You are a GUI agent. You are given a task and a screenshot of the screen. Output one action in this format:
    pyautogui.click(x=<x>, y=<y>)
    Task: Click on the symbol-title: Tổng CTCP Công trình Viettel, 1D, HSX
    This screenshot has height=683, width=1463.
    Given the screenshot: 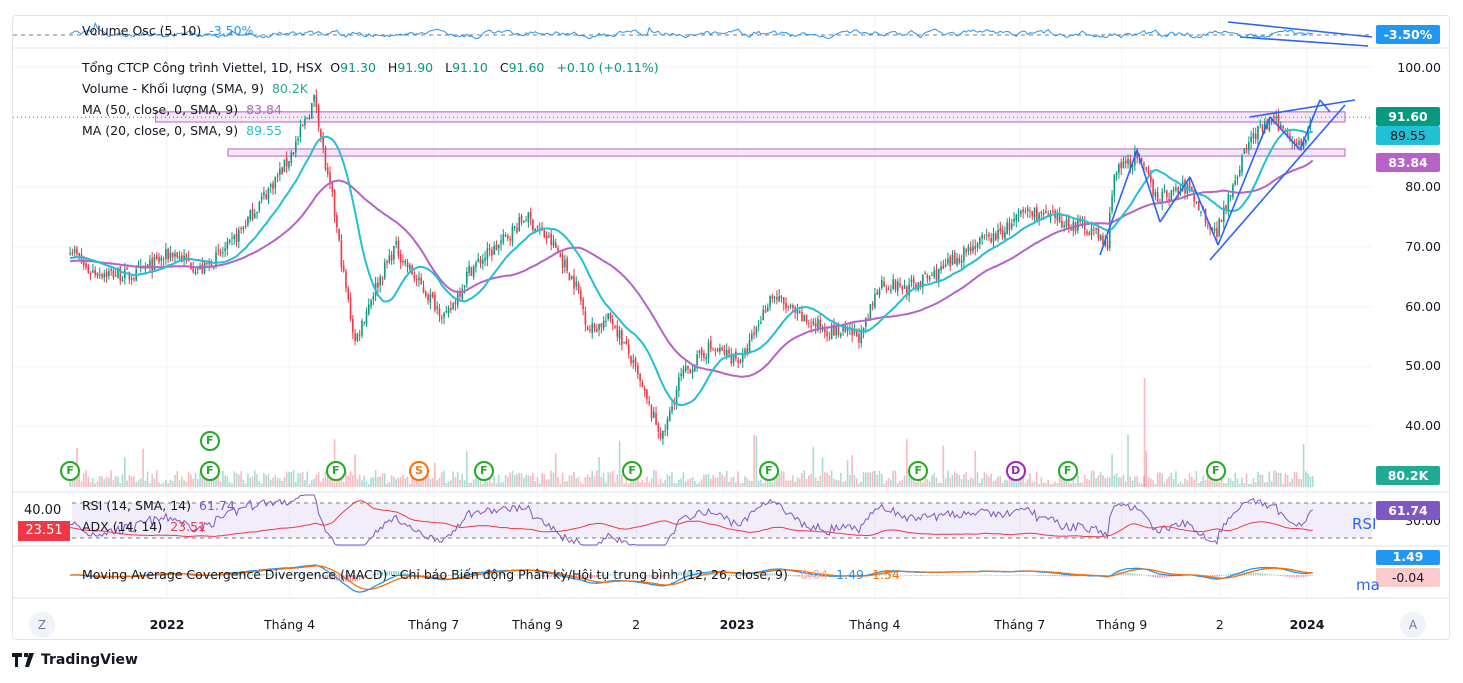 What is the action you would take?
    pyautogui.click(x=202, y=67)
    